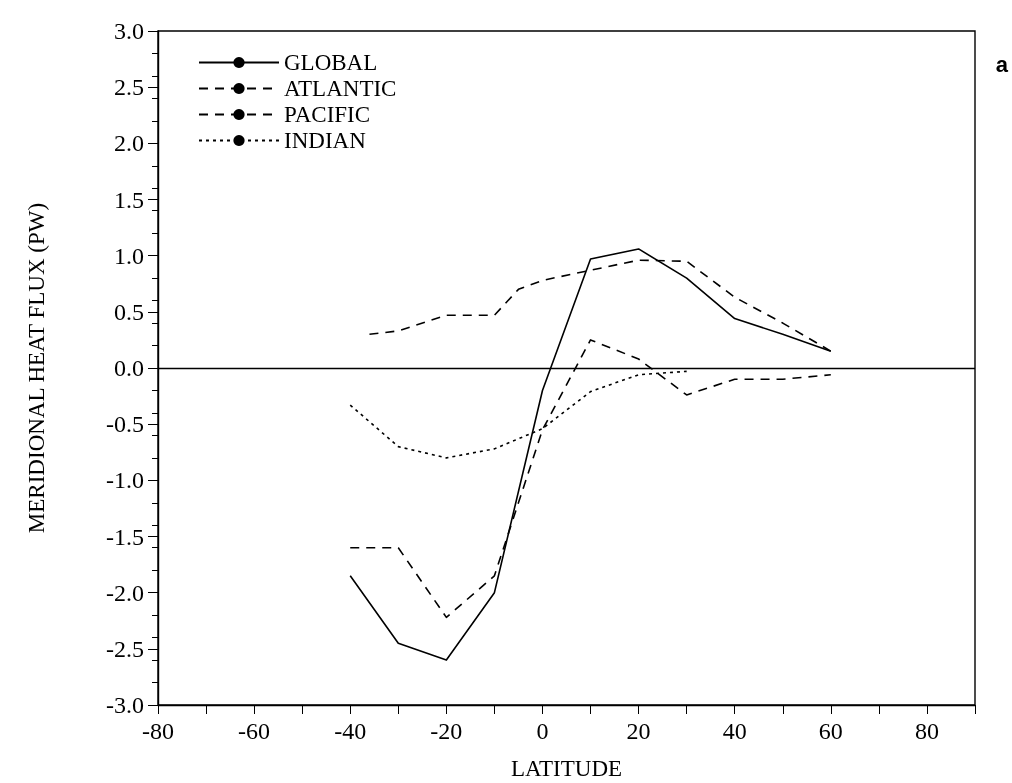 The image size is (1012, 783). Describe the element at coordinates (125, 705) in the screenshot. I see `y-tick-label: -3.0` at that location.